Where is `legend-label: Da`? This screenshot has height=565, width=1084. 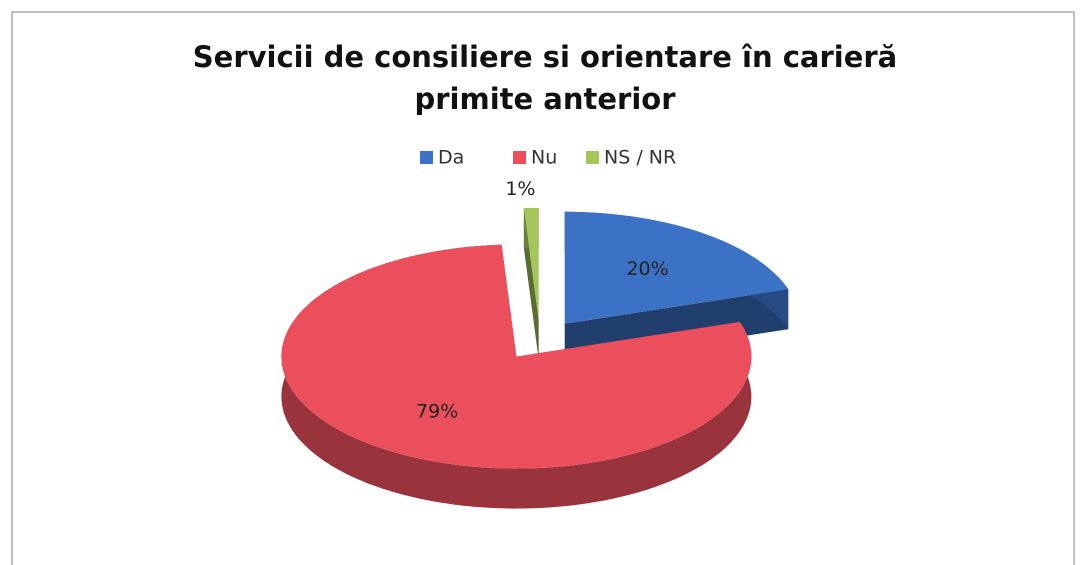
legend-label: Da is located at coordinates (451, 158).